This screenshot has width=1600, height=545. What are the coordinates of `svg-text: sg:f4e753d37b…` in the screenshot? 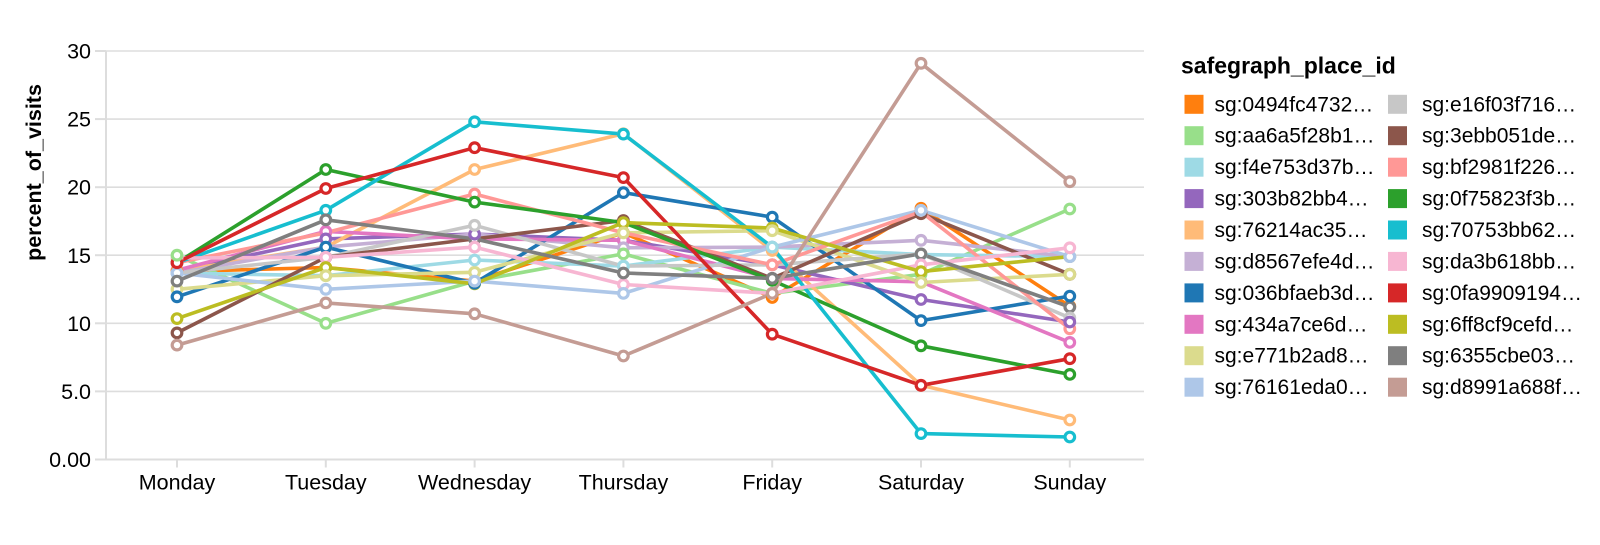 It's located at (1295, 167).